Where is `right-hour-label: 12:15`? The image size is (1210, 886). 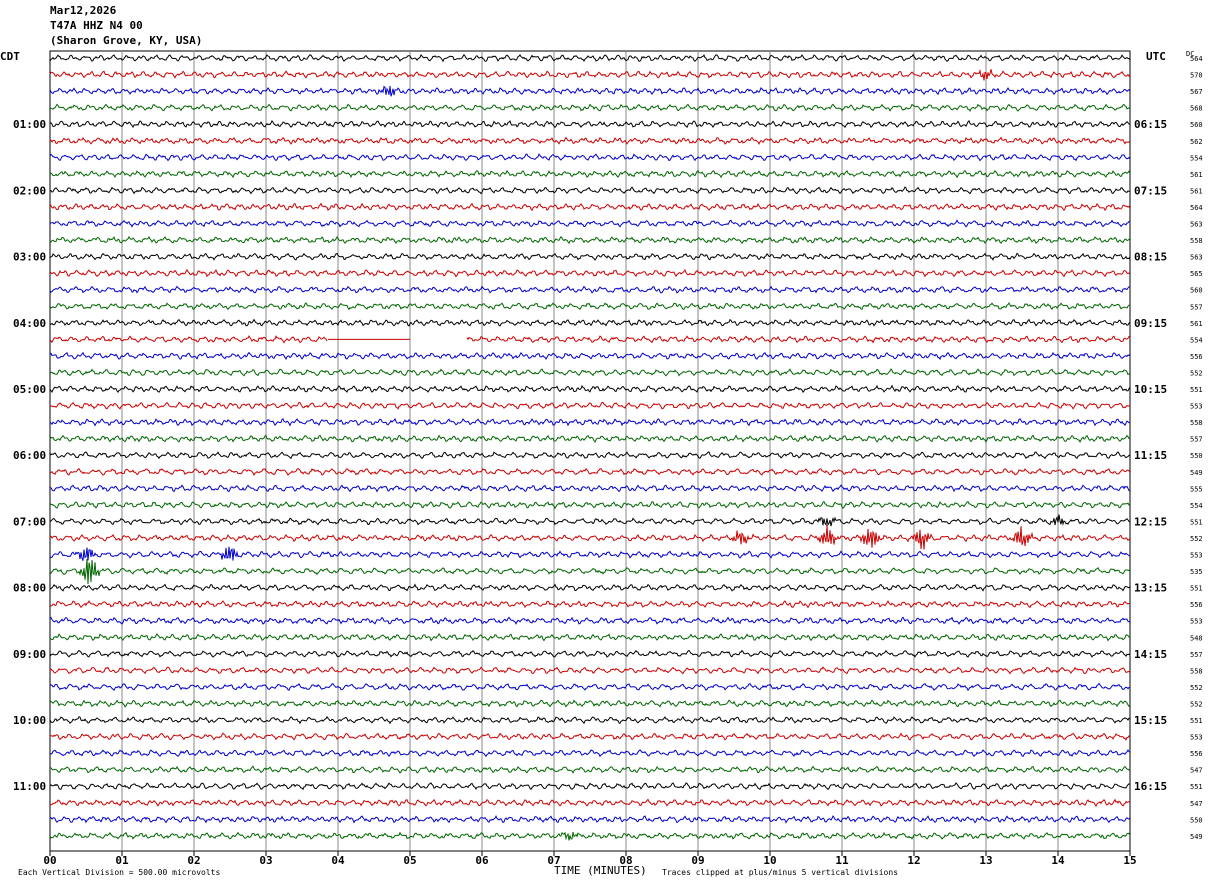
right-hour-label: 12:15 is located at coordinates (1150, 521).